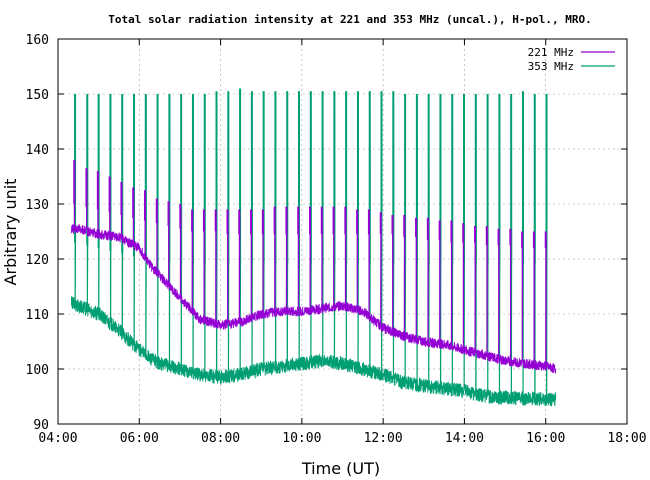 This screenshot has height=480, width=650. What do you see at coordinates (301, 438) in the screenshot?
I see `x-tick-label: 10:00` at bounding box center [301, 438].